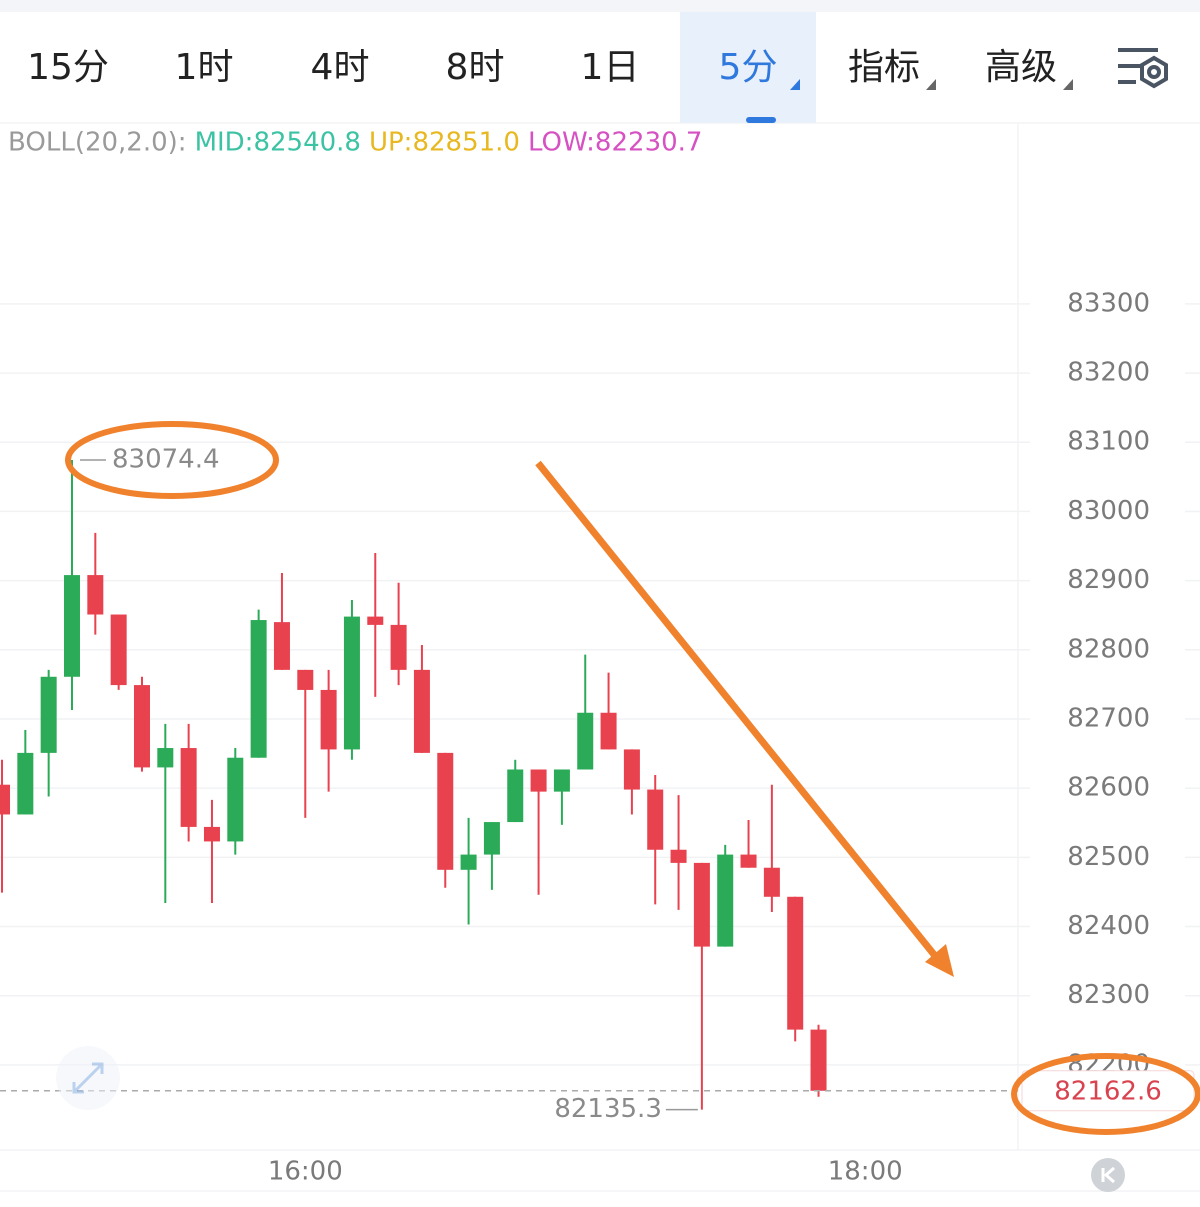  What do you see at coordinates (305, 1172) in the screenshot?
I see `x-tick-label: 16:00` at bounding box center [305, 1172].